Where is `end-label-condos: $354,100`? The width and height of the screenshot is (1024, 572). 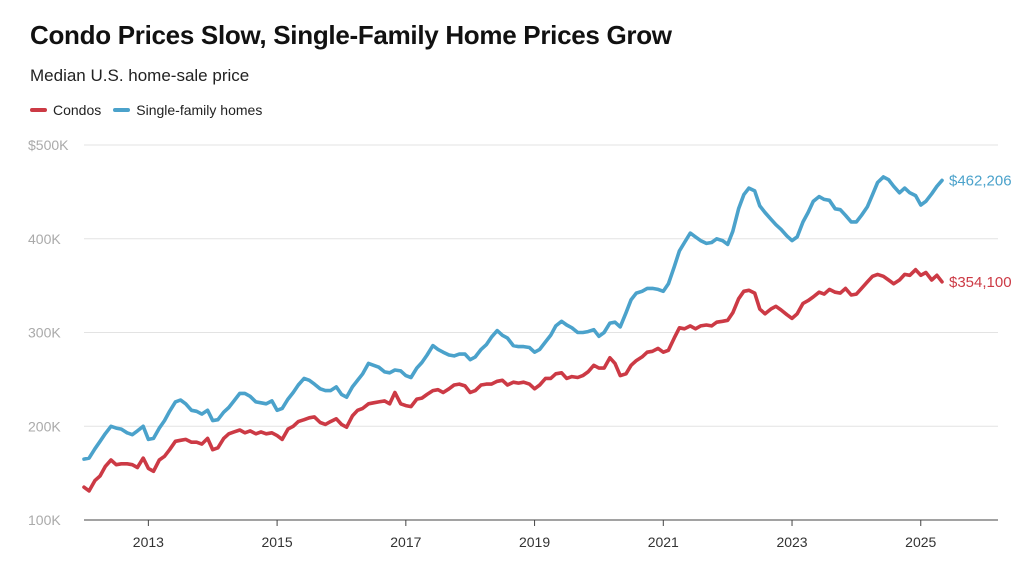 end-label-condos: $354,100 is located at coordinates (980, 282).